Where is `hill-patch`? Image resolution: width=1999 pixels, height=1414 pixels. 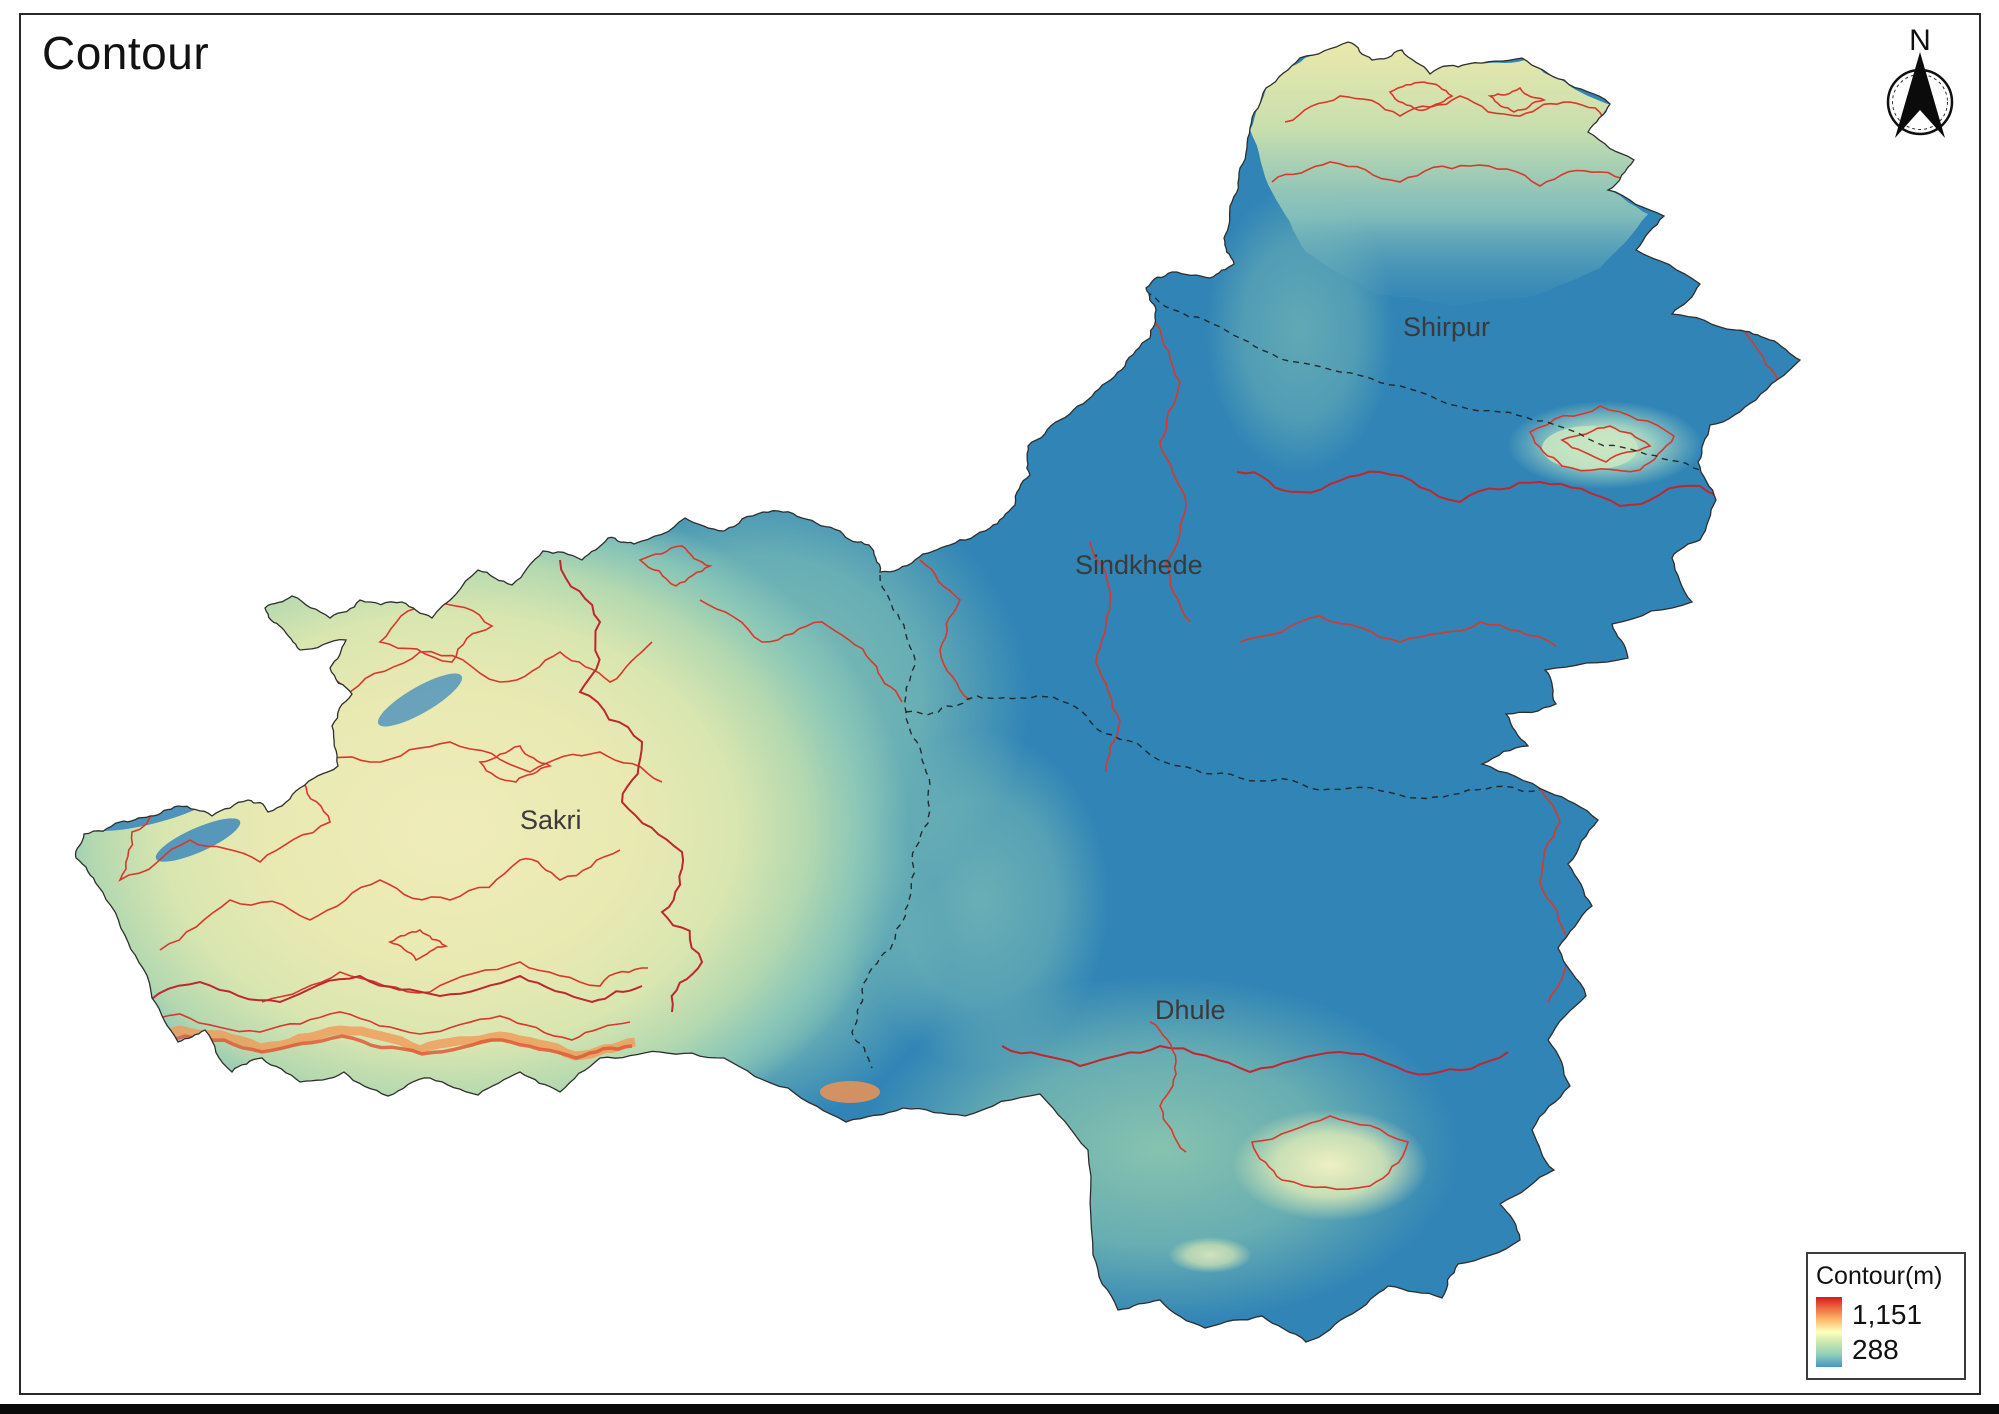
hill-patch is located at coordinates (1590, 448).